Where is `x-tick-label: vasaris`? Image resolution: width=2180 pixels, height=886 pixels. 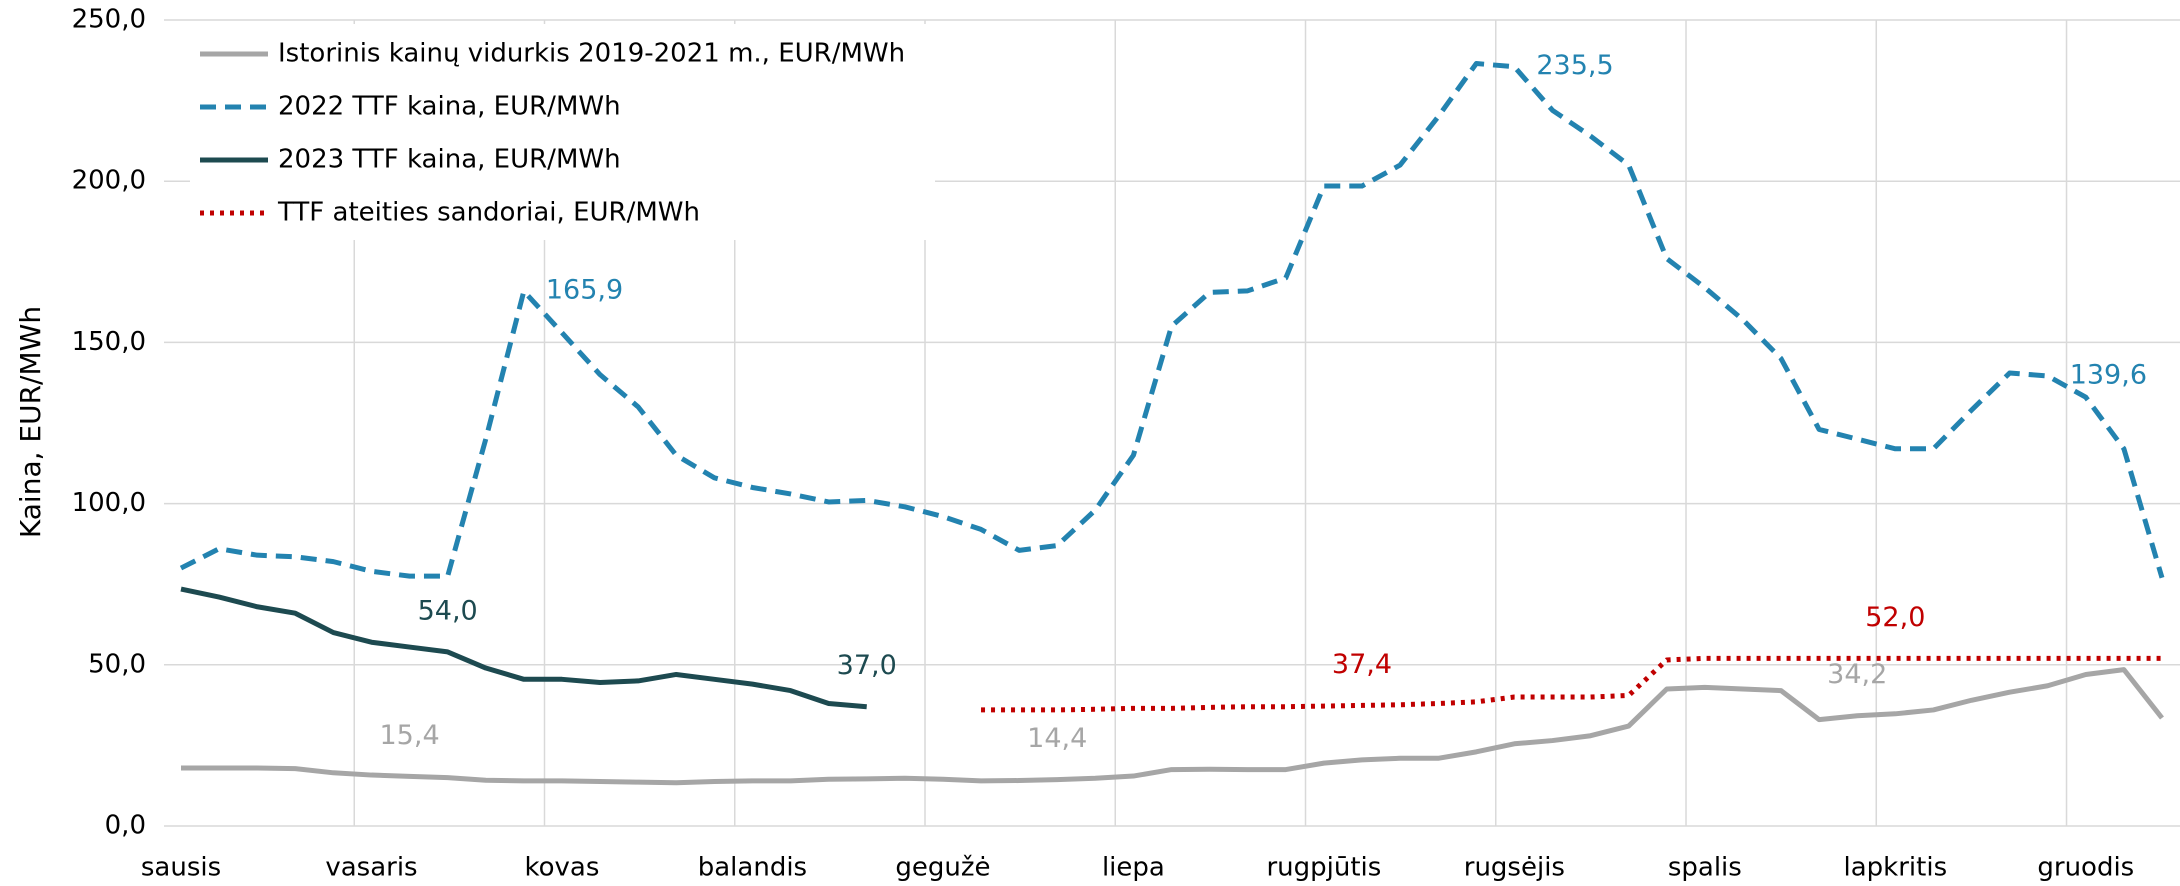
x-tick-label: vasaris is located at coordinates (371, 868).